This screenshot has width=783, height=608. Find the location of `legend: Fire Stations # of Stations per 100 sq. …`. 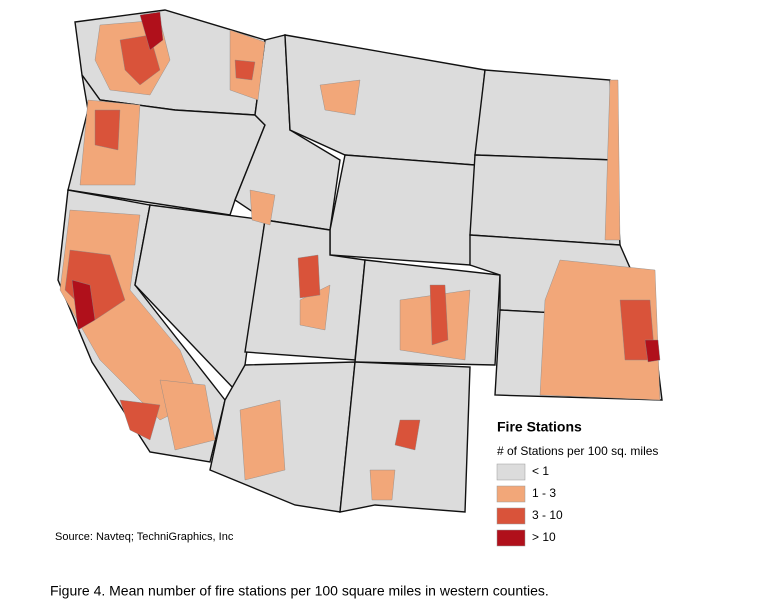

legend: Fire Stations # of Stations per 100 sq. … is located at coordinates (577, 483).